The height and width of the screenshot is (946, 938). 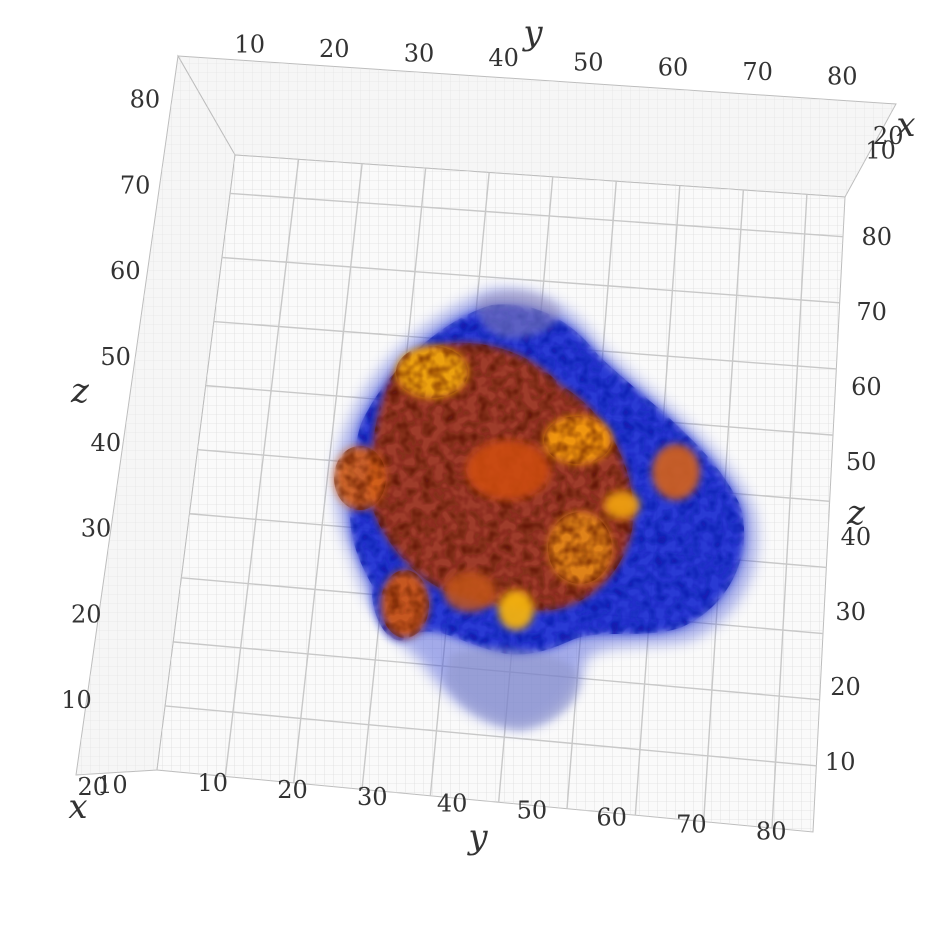 I want to click on right-z-tick-label: 80, so click(x=877, y=237).